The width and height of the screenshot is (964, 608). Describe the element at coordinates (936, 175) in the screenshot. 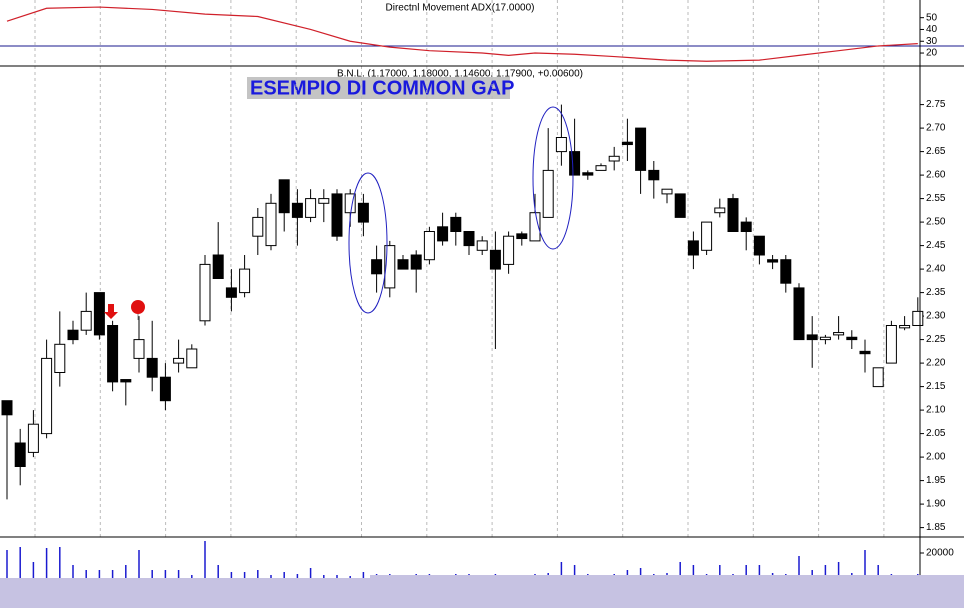

I see `y-tick-label: 2.60` at that location.